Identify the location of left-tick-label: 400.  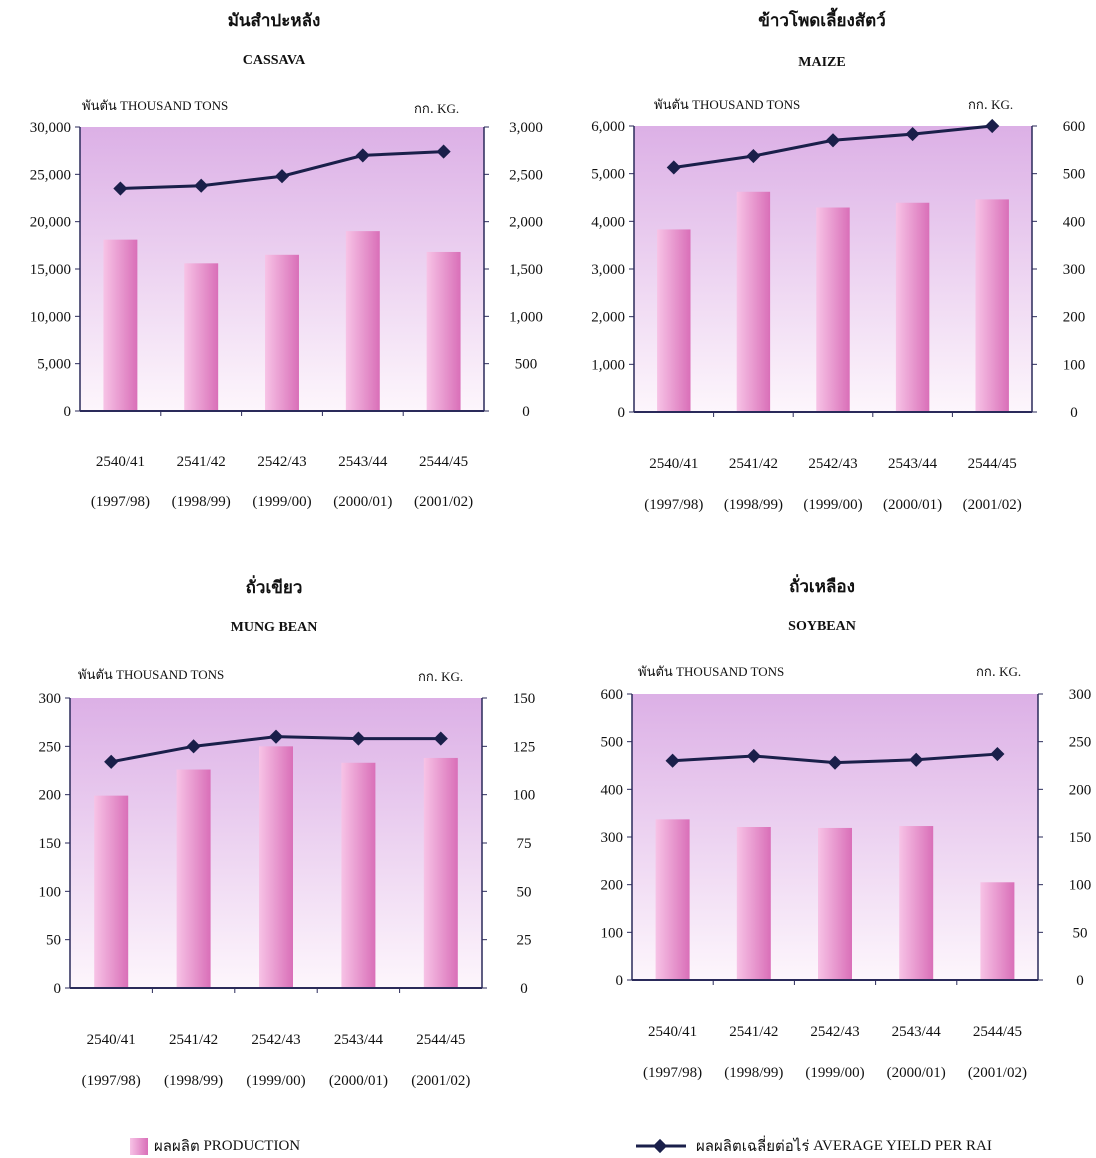
(612, 790).